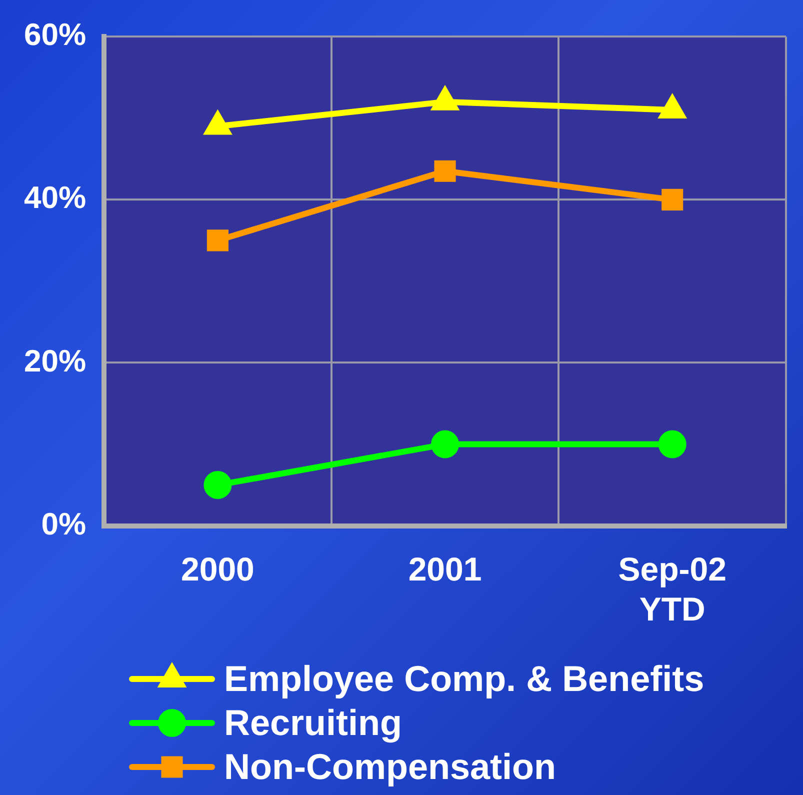  Describe the element at coordinates (445, 569) in the screenshot. I see `x-tick-label: 2001` at that location.